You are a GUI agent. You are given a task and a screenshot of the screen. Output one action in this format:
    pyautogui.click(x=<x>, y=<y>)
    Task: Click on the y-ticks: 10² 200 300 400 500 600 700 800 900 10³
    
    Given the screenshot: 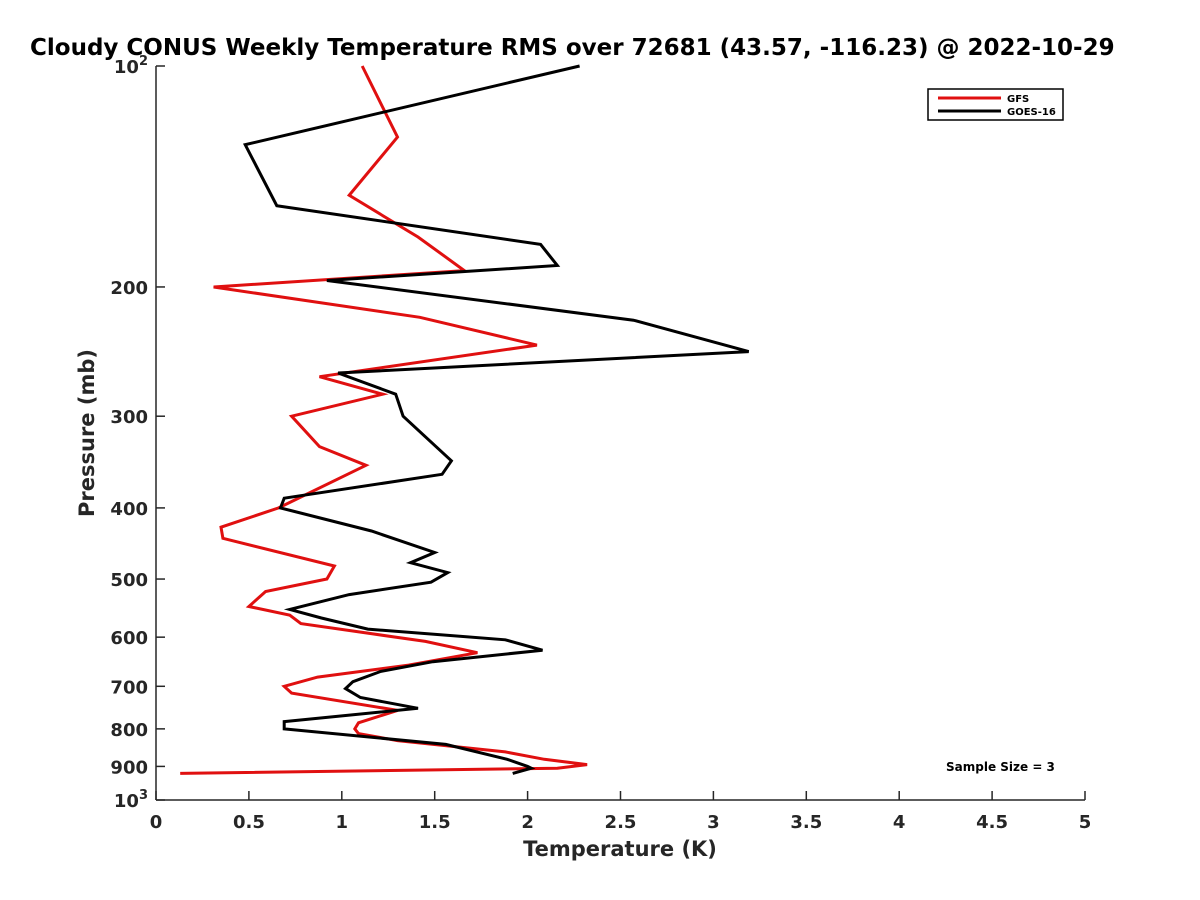 What is the action you would take?
    pyautogui.click(x=137, y=433)
    